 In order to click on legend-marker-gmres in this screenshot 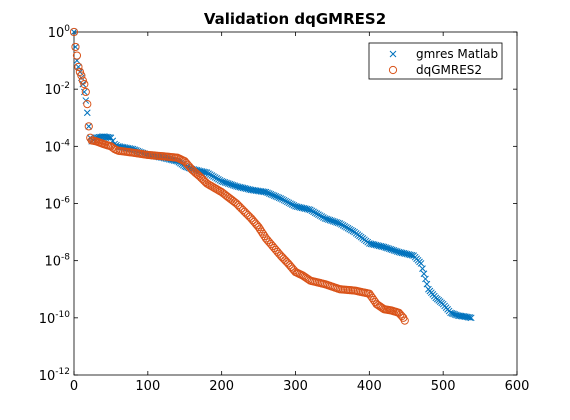, I will do `click(393, 54)`.